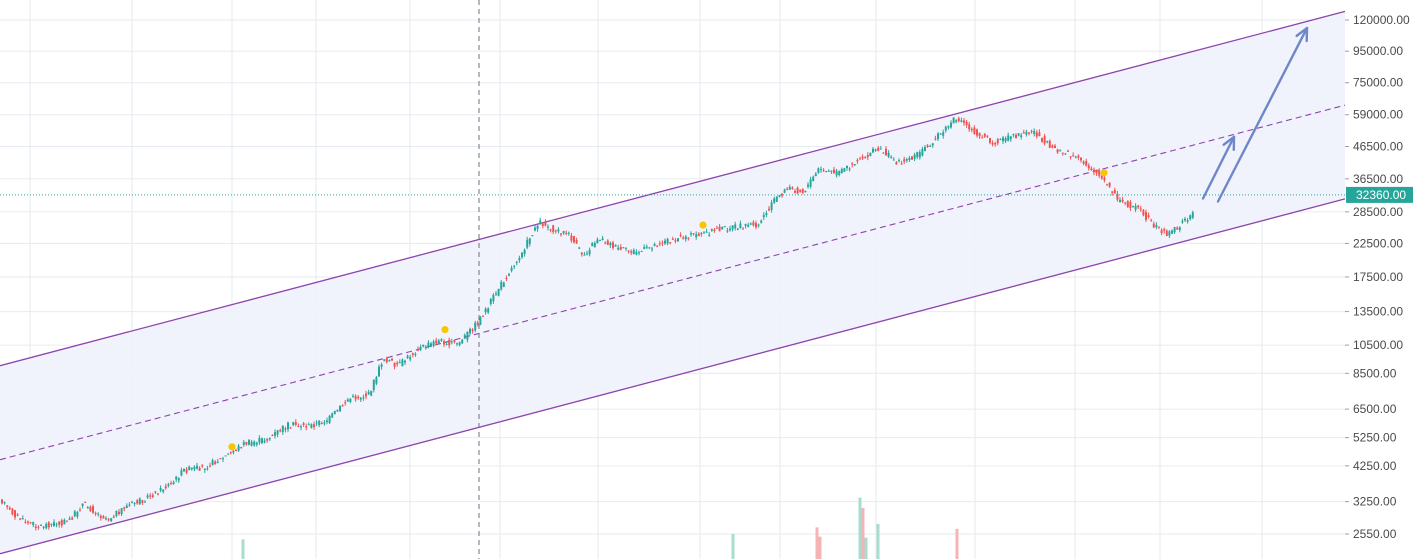 The image size is (1416, 559). I want to click on volume-bar, so click(817, 543).